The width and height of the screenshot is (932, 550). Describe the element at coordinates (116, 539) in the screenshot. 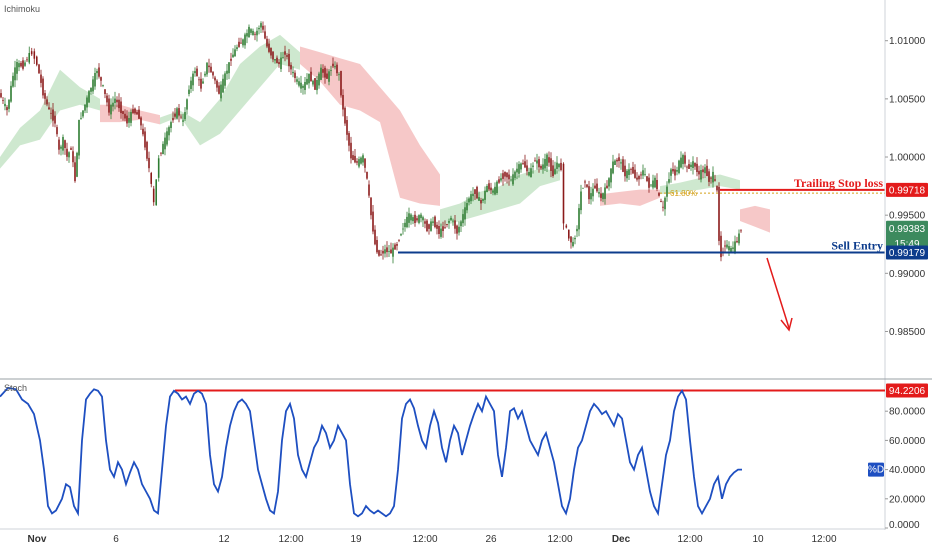

I see `time-tick-label: 6` at that location.